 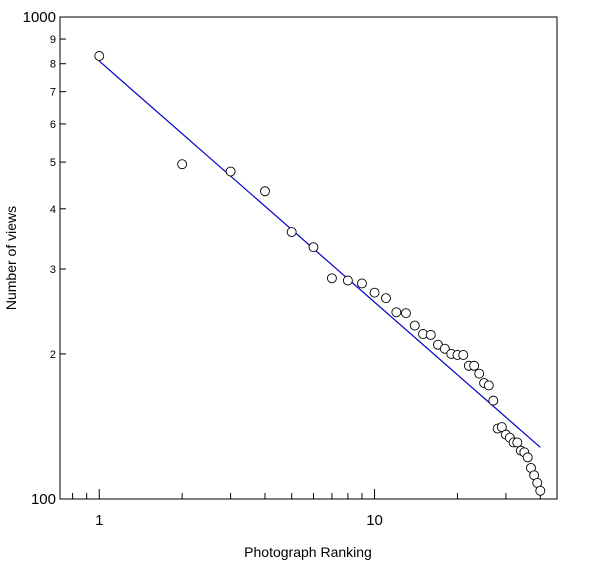 What do you see at coordinates (53, 40) in the screenshot?
I see `y-minor-tick-label: 9` at bounding box center [53, 40].